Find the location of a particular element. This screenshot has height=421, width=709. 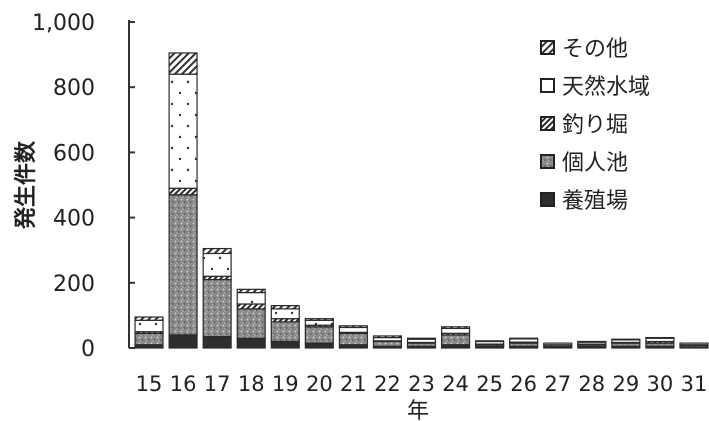

legend-label: 釣り堀 is located at coordinates (595, 125).